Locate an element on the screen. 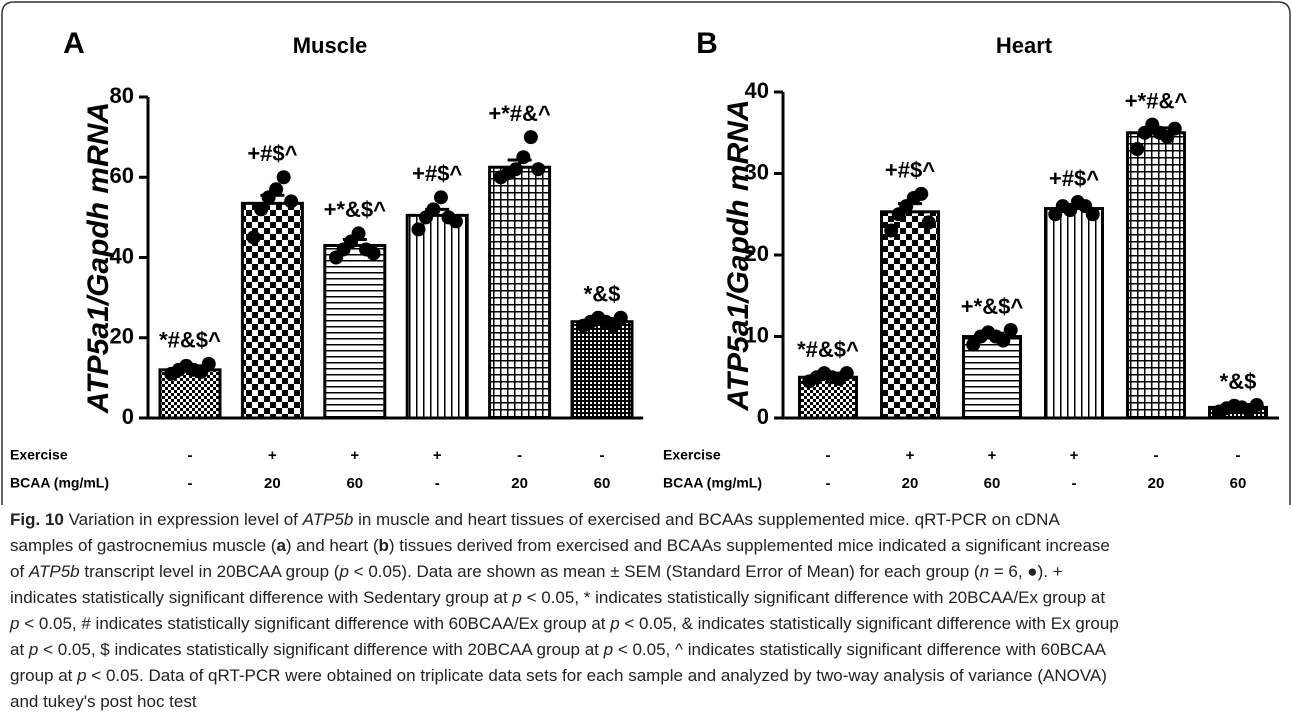 This screenshot has height=725, width=1292. caption-text: of is located at coordinates (19, 571).